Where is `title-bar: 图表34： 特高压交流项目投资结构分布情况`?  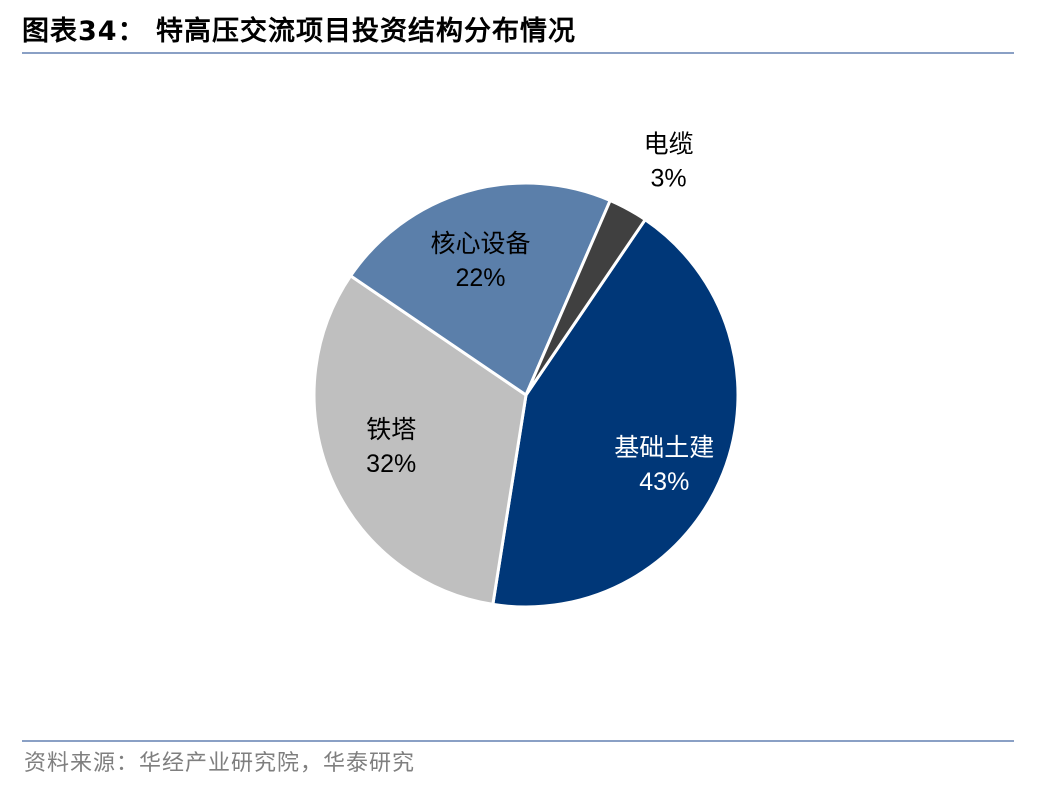
title-bar: 图表34： 特高压交流项目投资结构分布情况 is located at coordinates (518, 34).